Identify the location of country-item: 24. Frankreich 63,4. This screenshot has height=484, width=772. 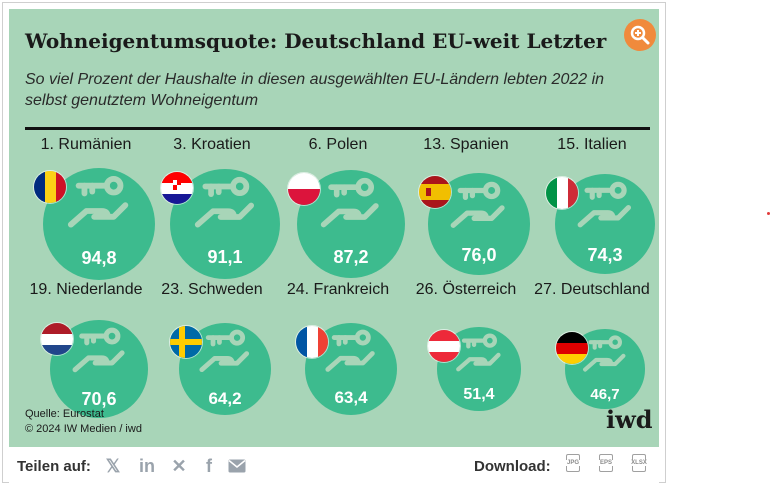
(338, 351).